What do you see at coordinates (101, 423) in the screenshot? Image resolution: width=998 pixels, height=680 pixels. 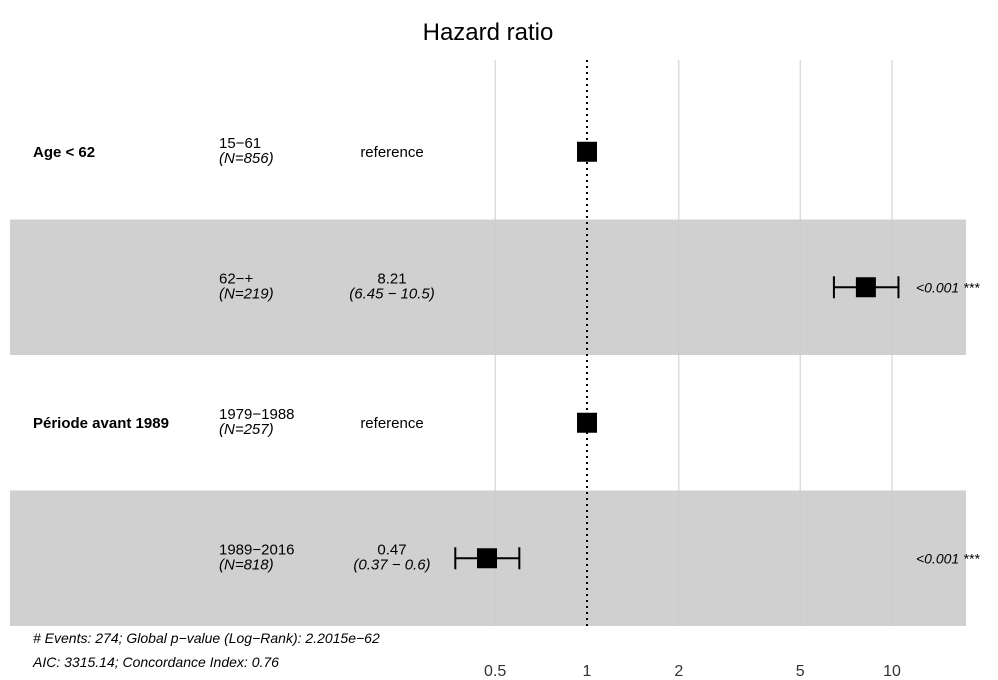 I see `variable-label: Période avant 1989` at bounding box center [101, 423].